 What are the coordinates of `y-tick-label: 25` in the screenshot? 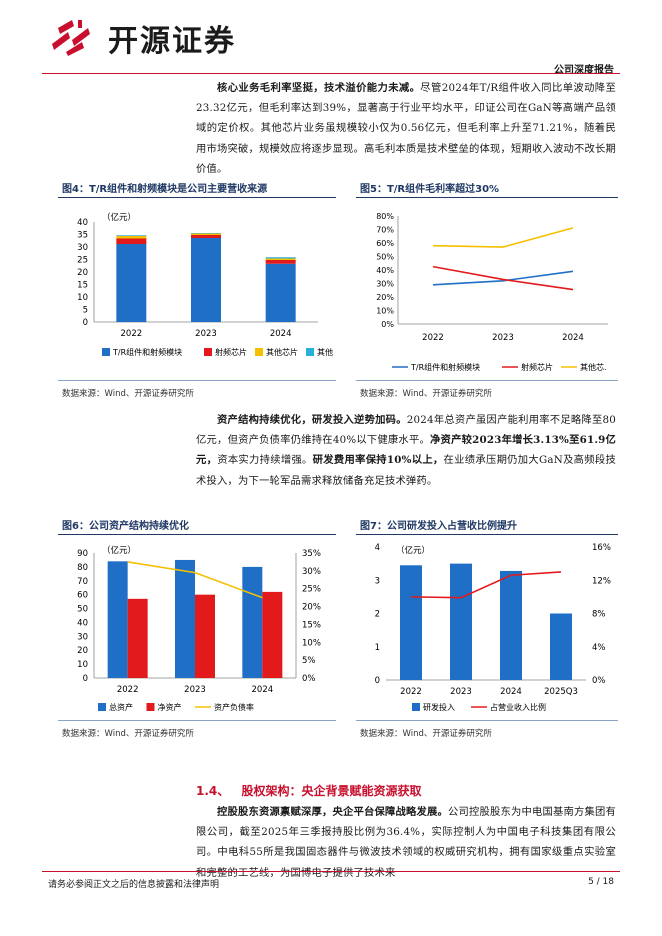 It's located at (82, 261).